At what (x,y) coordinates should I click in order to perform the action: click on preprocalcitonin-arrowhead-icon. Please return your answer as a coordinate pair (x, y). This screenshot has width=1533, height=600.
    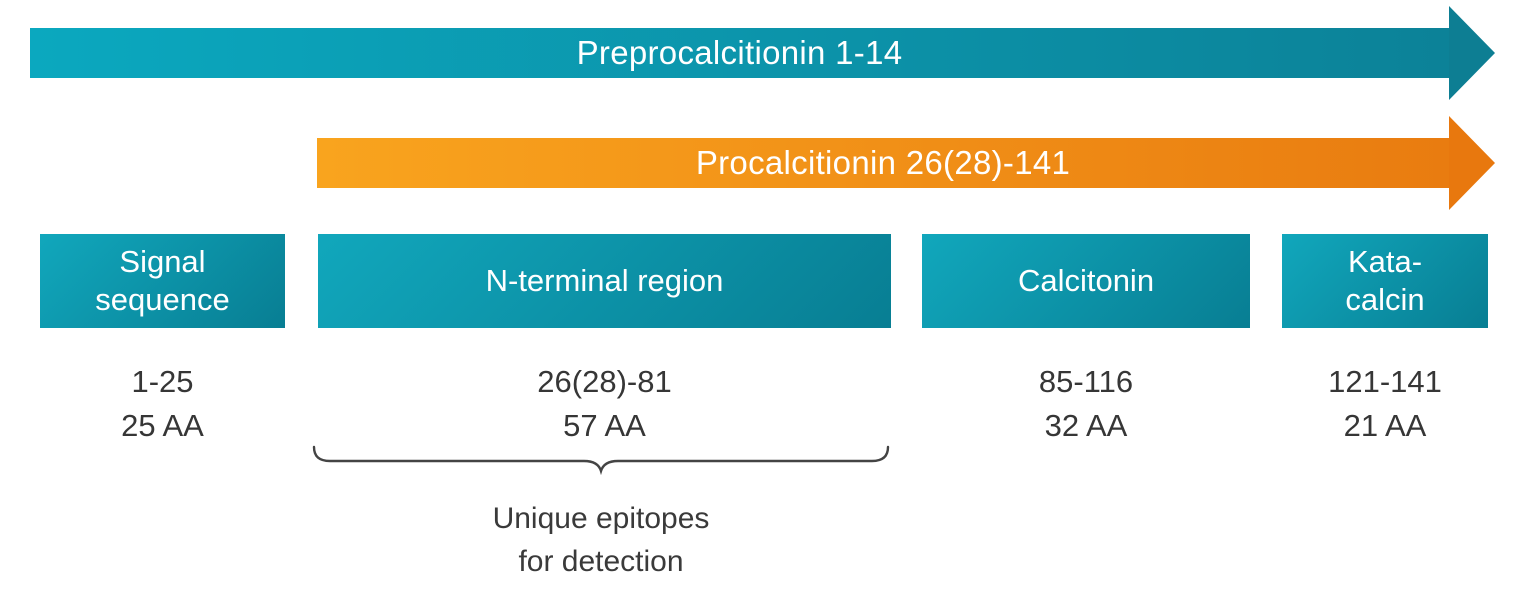
    Looking at the image, I should click on (1472, 53).